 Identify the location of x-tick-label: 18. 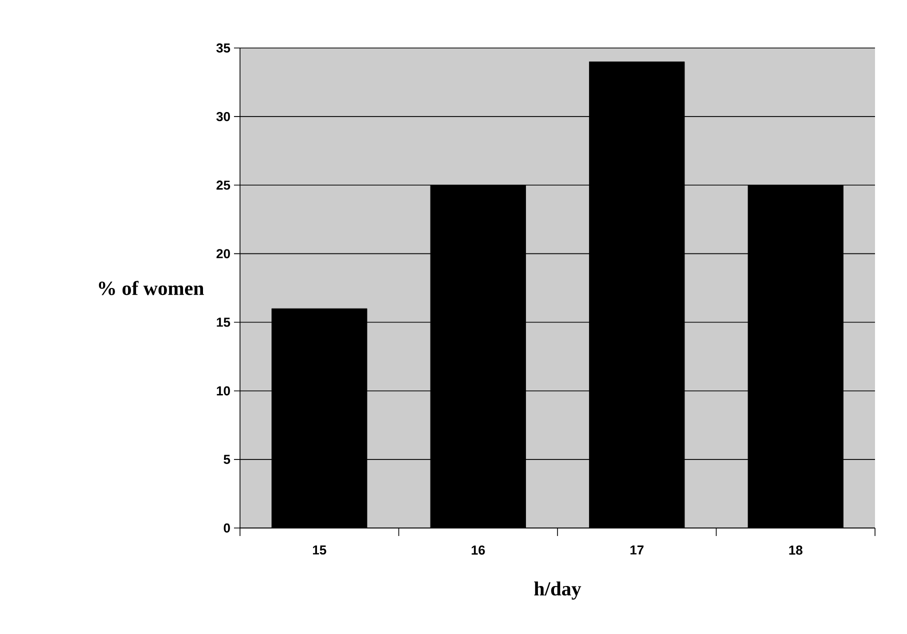
(795, 550).